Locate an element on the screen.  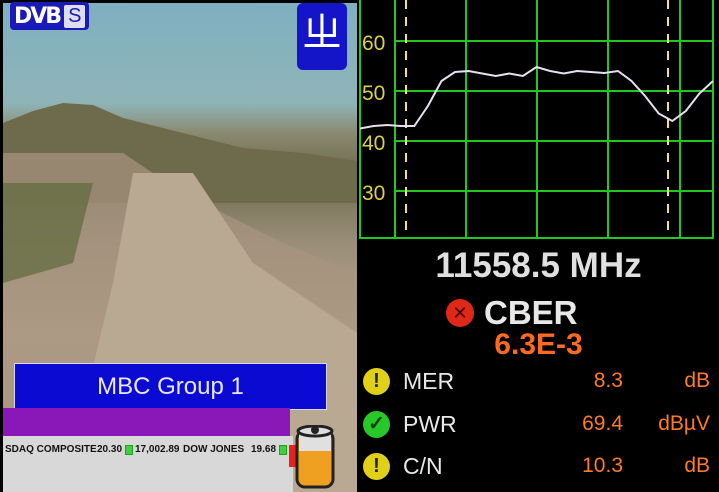
dvb-s-badge: S is located at coordinates (75, 16).